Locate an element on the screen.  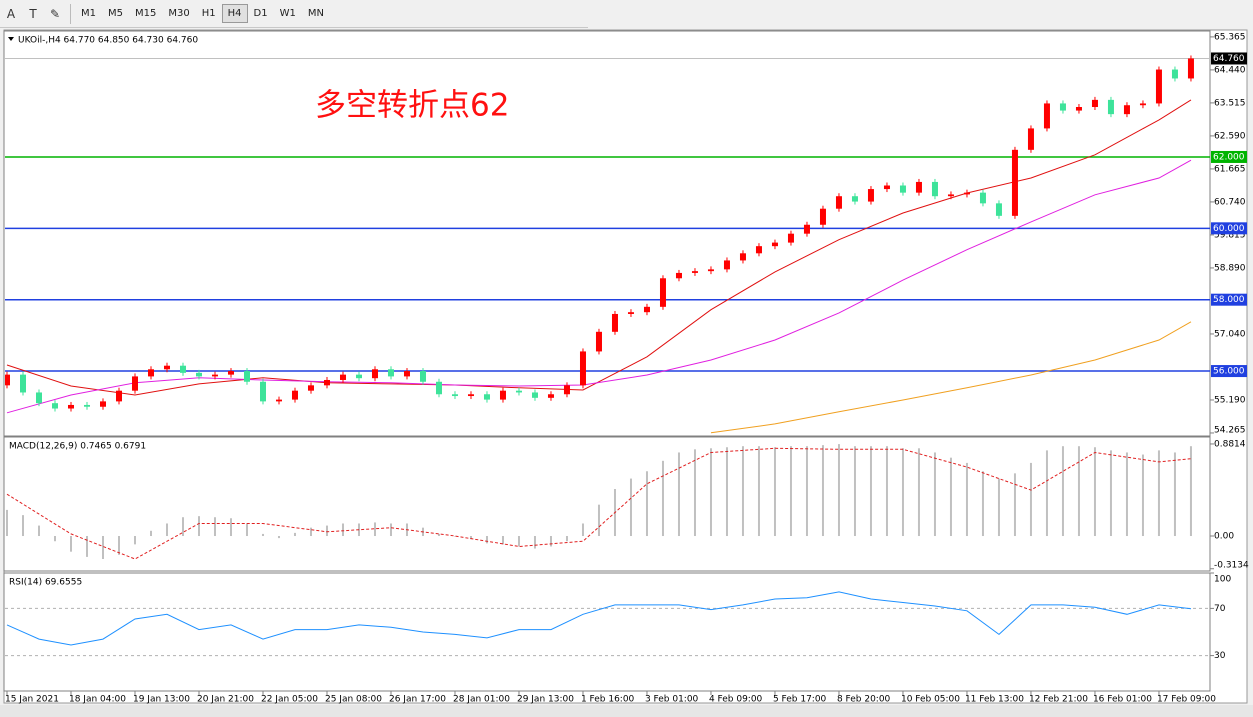
timeframe-button: H1 is located at coordinates (208, 13).